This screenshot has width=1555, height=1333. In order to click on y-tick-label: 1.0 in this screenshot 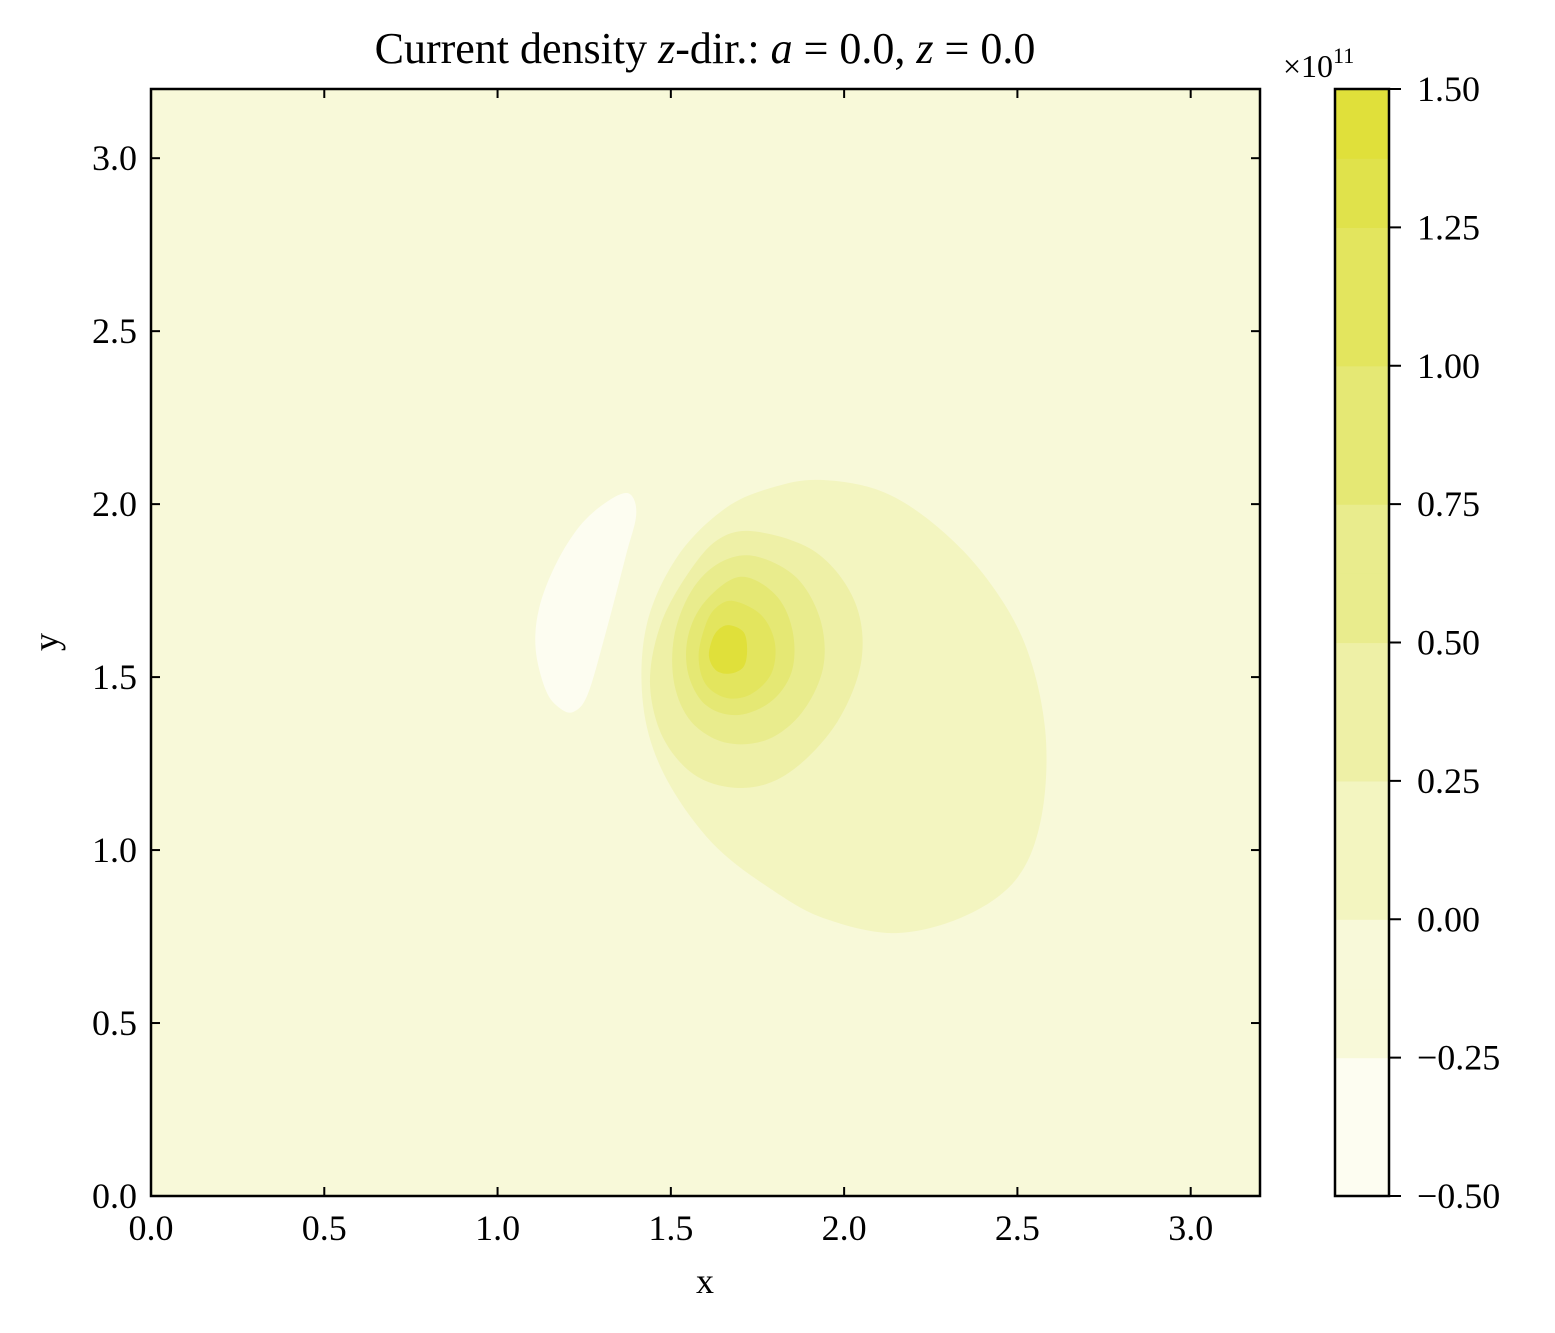, I will do `click(114, 850)`.